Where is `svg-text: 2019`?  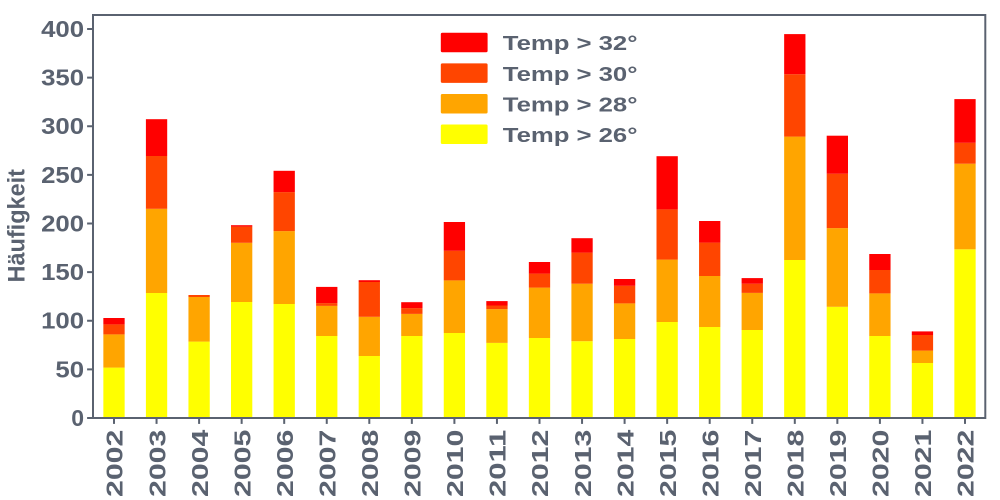 svg-text: 2019 is located at coordinates (838, 463).